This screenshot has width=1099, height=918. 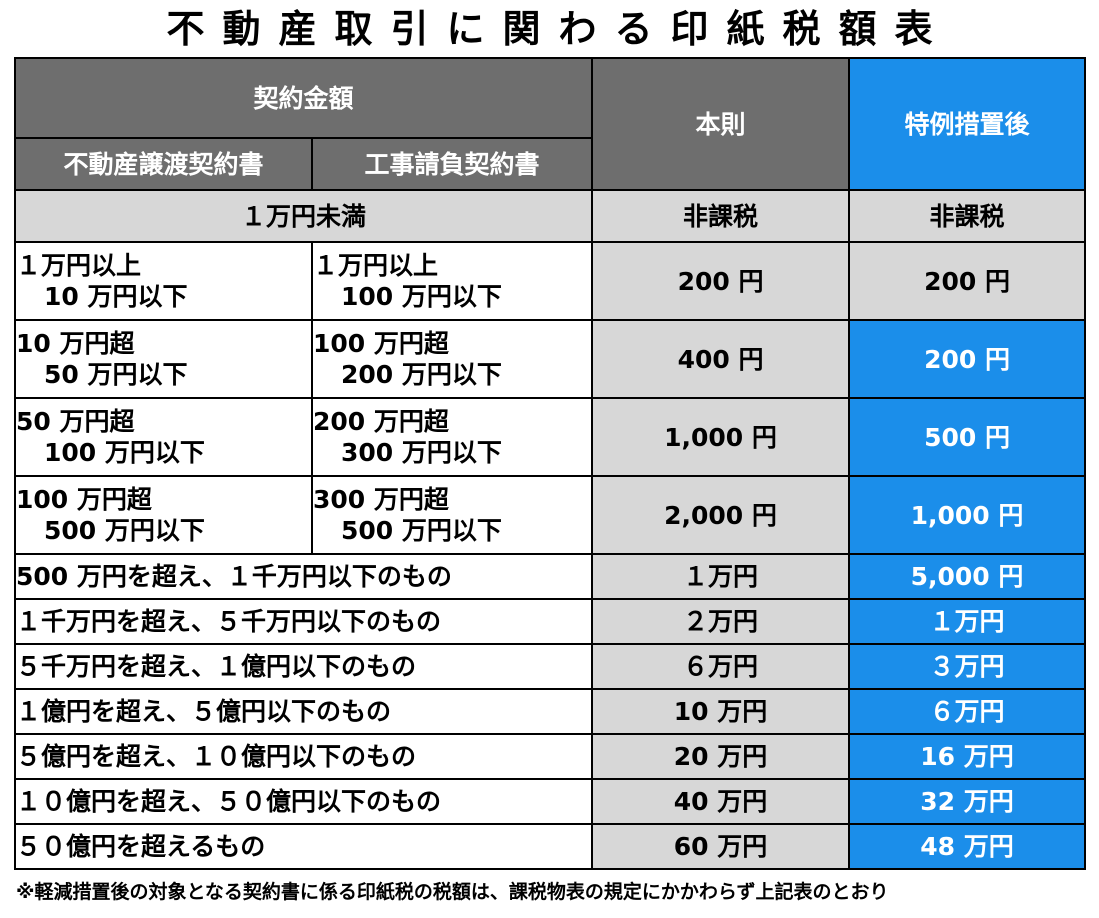 I want to click on special-tax: １万円, so click(x=967, y=621).